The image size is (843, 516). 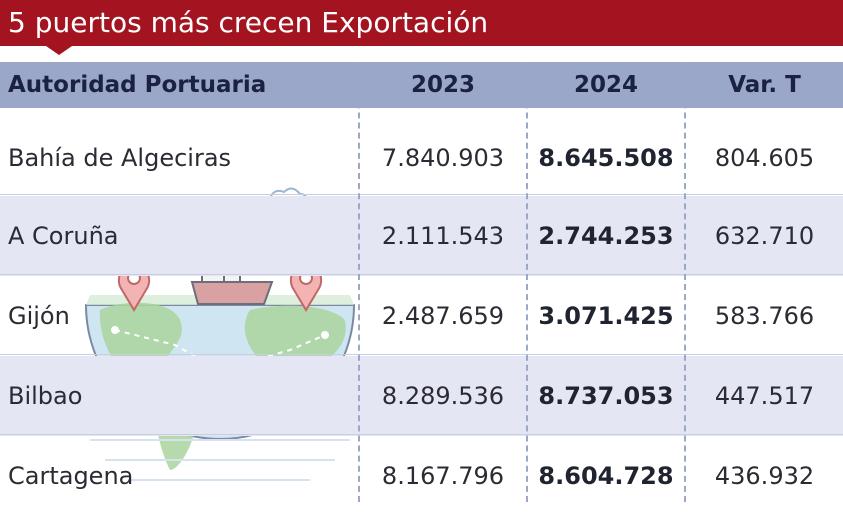 What do you see at coordinates (764, 476) in the screenshot?
I see `value-var: 436.932` at bounding box center [764, 476].